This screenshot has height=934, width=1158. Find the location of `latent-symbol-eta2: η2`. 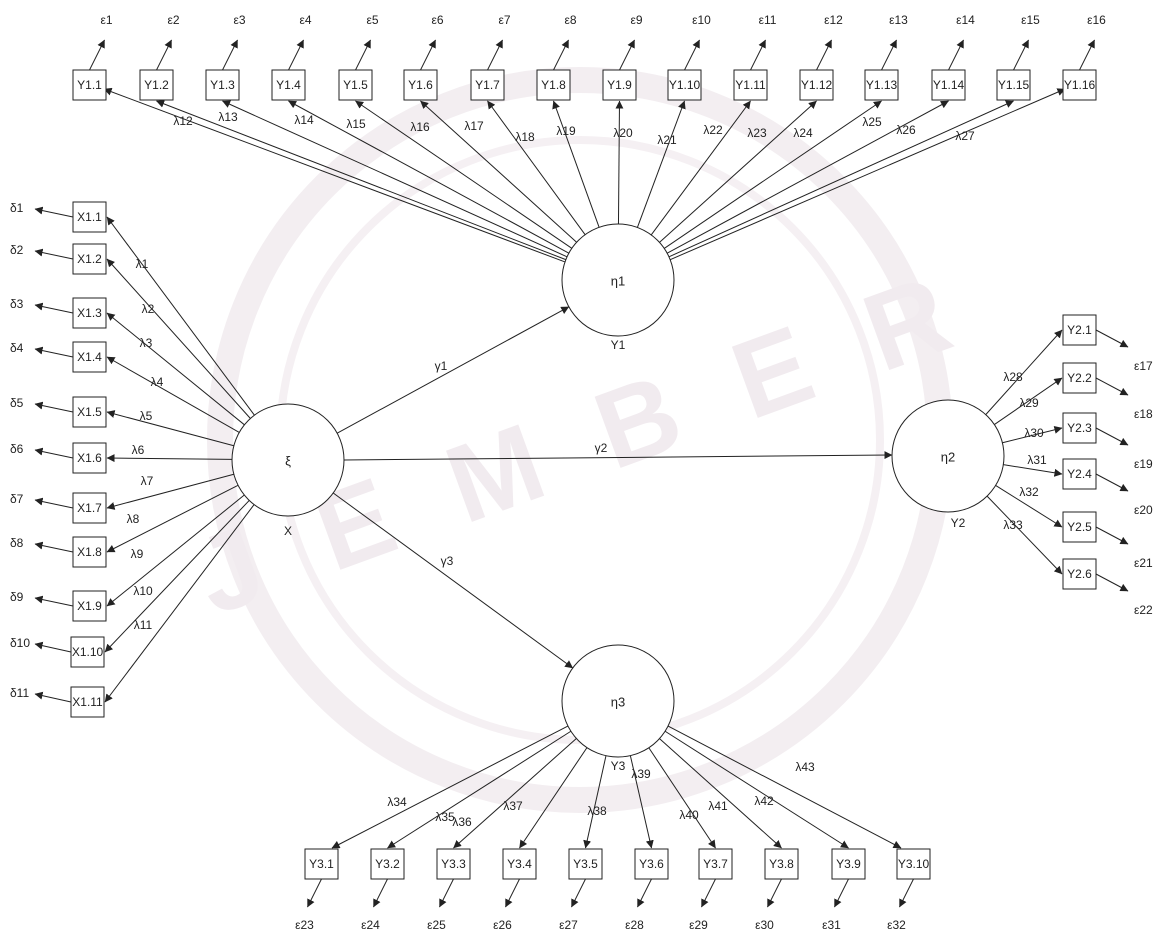

latent-symbol-eta2: η2 is located at coordinates (948, 456).